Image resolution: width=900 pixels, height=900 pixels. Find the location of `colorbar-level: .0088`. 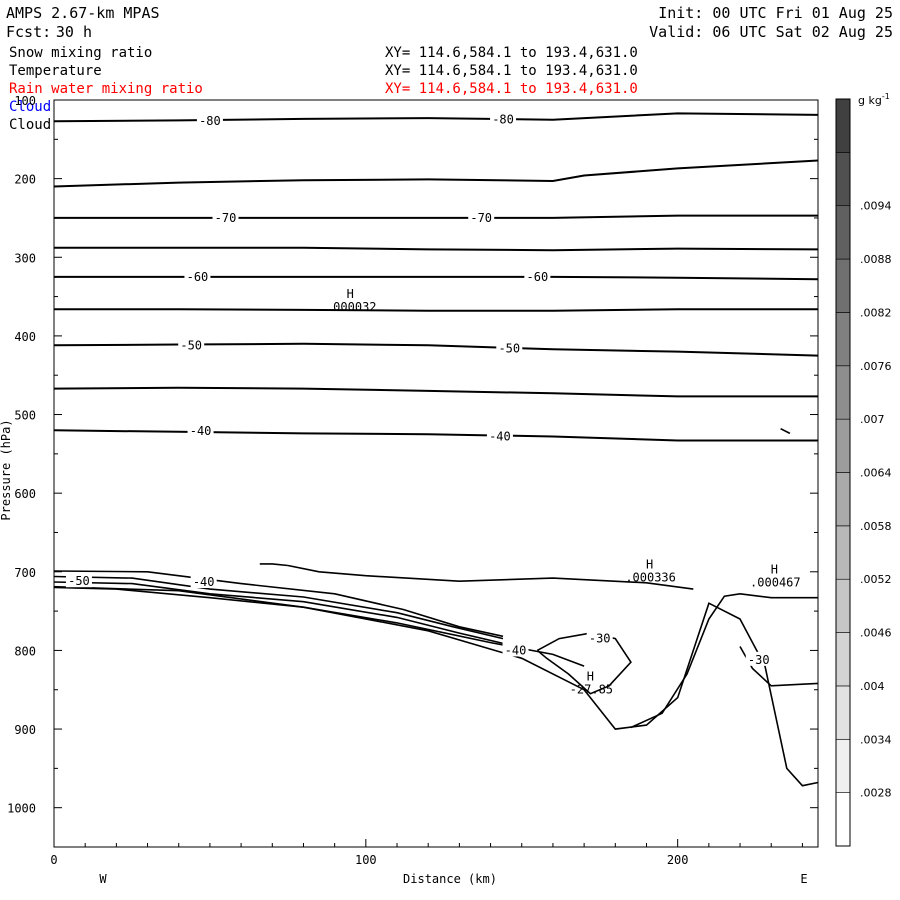

colorbar-level: .0088 is located at coordinates (876, 259).